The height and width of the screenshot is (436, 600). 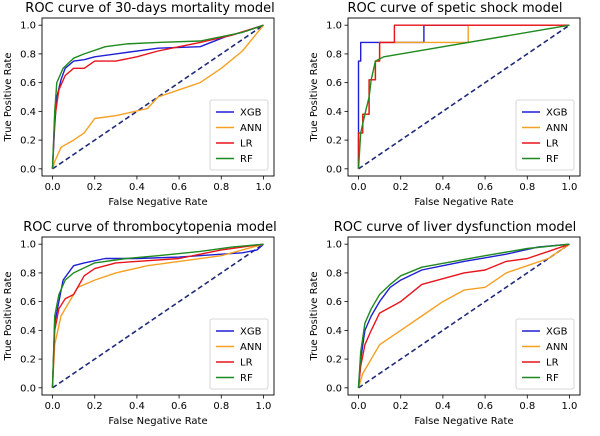 What do you see at coordinates (149, 227) in the screenshot?
I see `chart-title: ROC curve of thrombocytopenia model` at bounding box center [149, 227].